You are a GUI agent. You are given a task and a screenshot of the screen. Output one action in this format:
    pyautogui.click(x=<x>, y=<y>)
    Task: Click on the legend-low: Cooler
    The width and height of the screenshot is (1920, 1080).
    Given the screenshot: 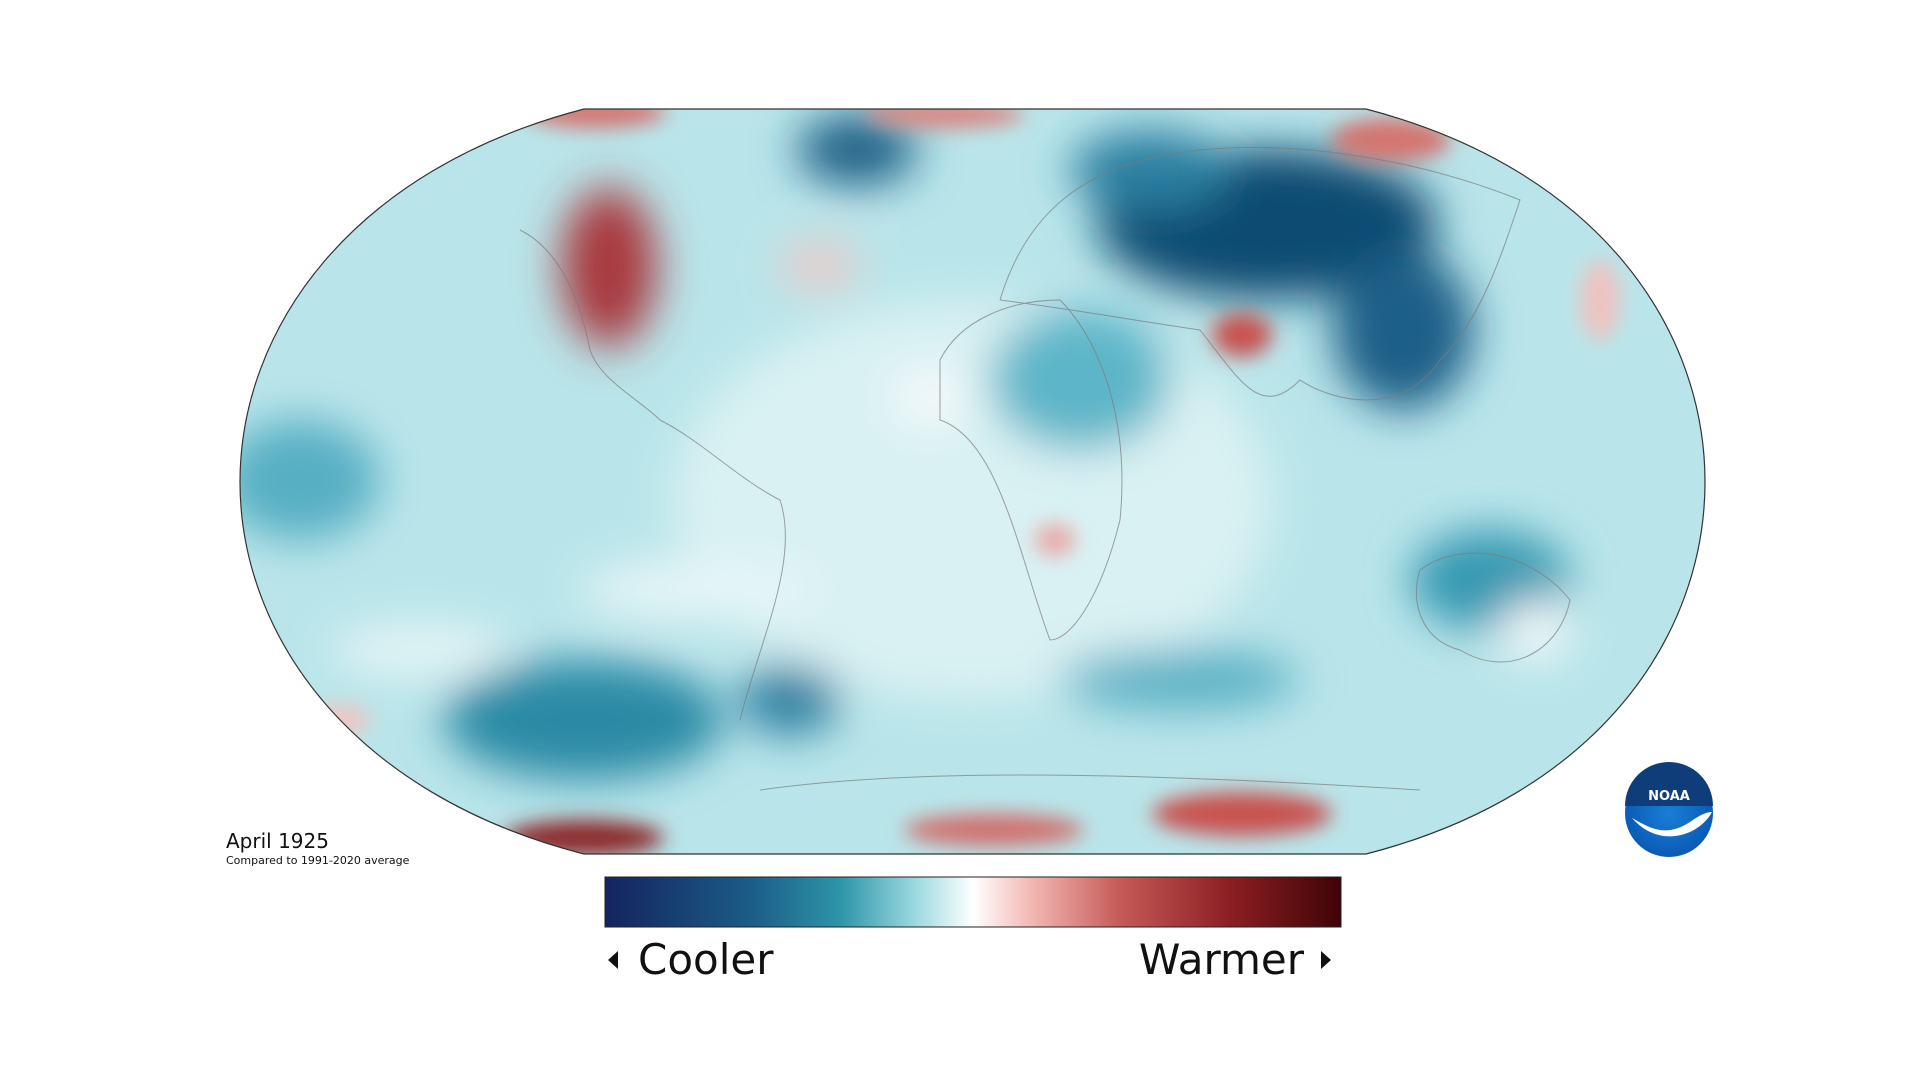 What is the action you would take?
    pyautogui.click(x=706, y=959)
    